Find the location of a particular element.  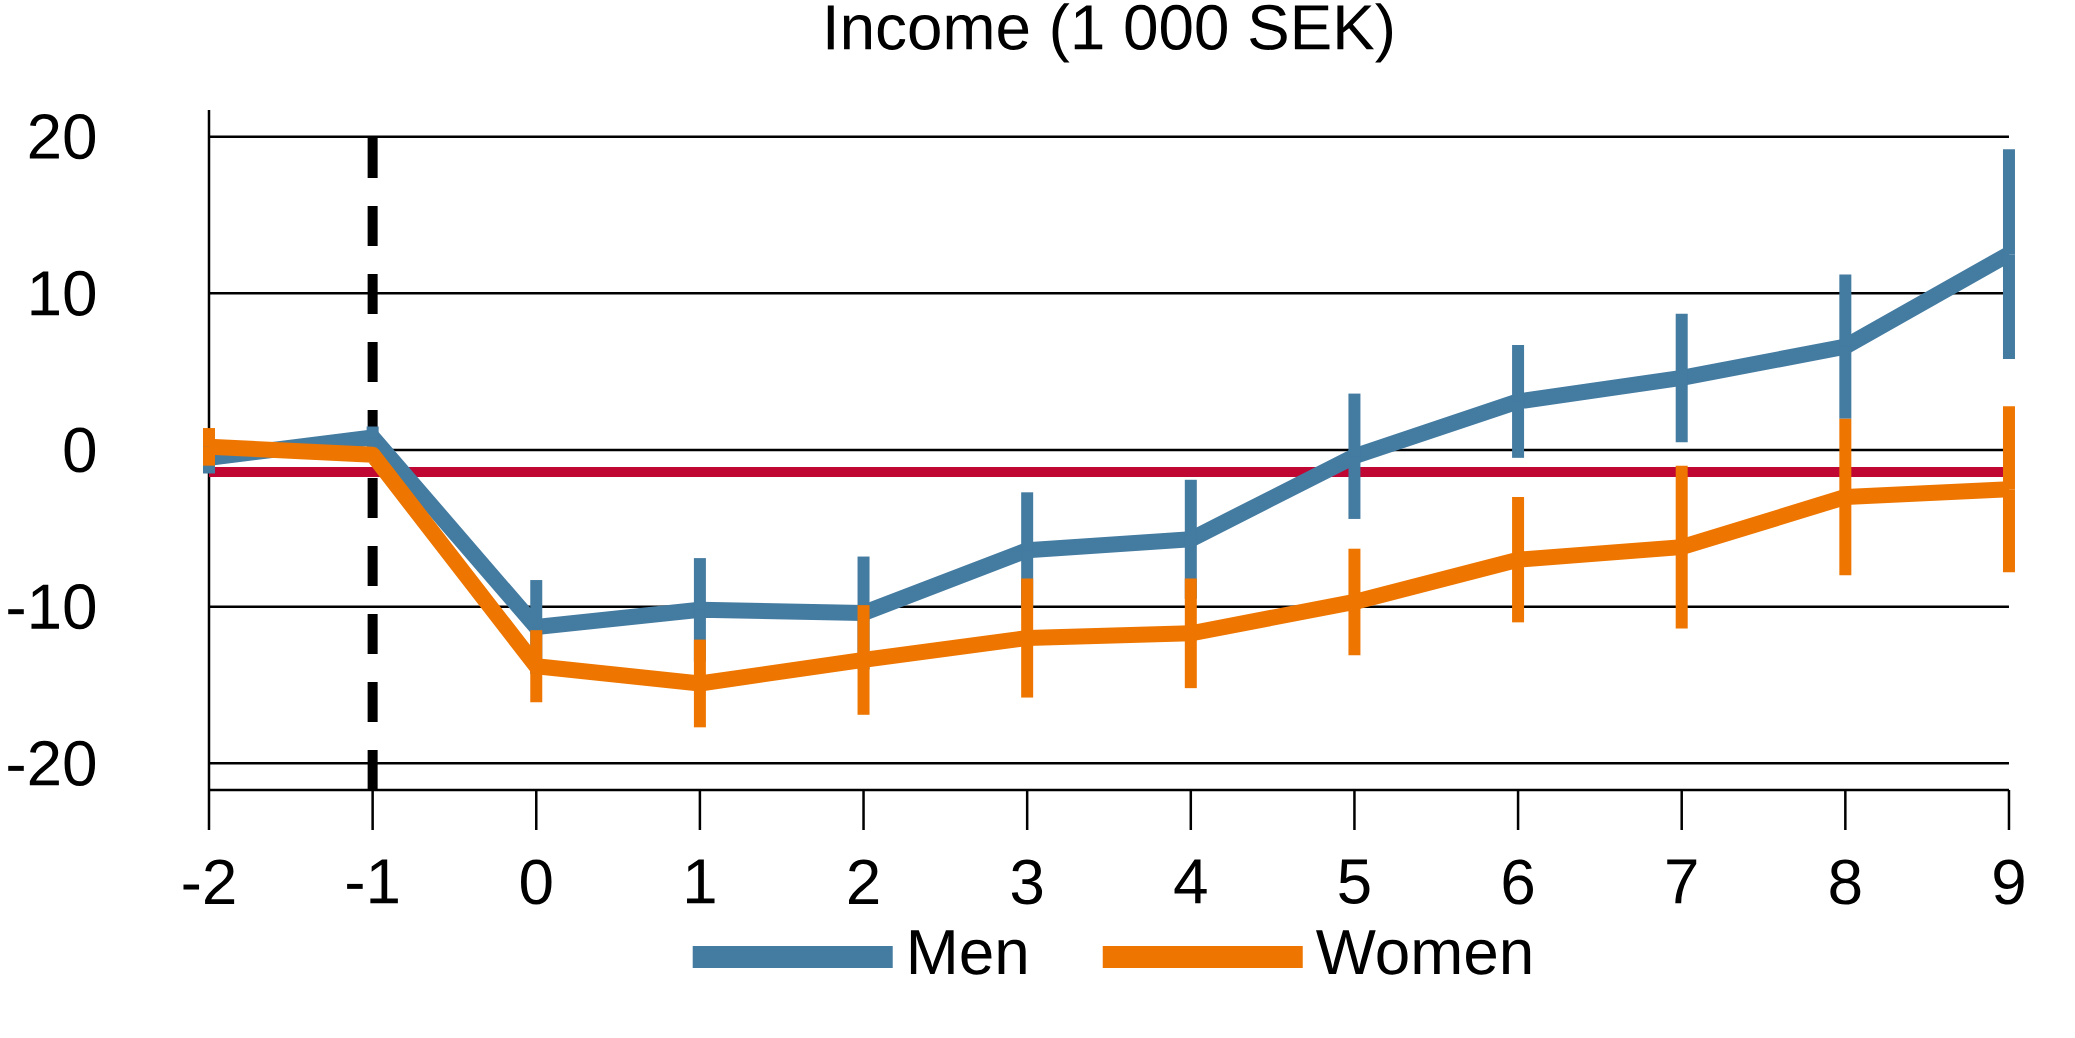

x-tick-label: 5 is located at coordinates (1354, 881).